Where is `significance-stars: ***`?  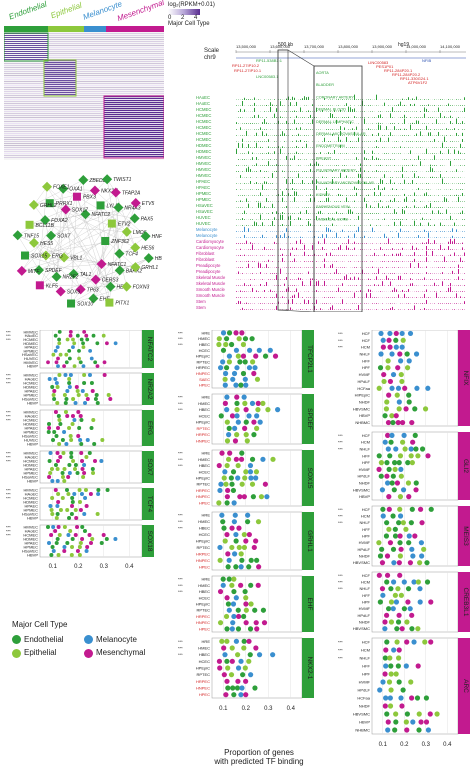
significance-stars: *** is located at coordinates (180, 332).